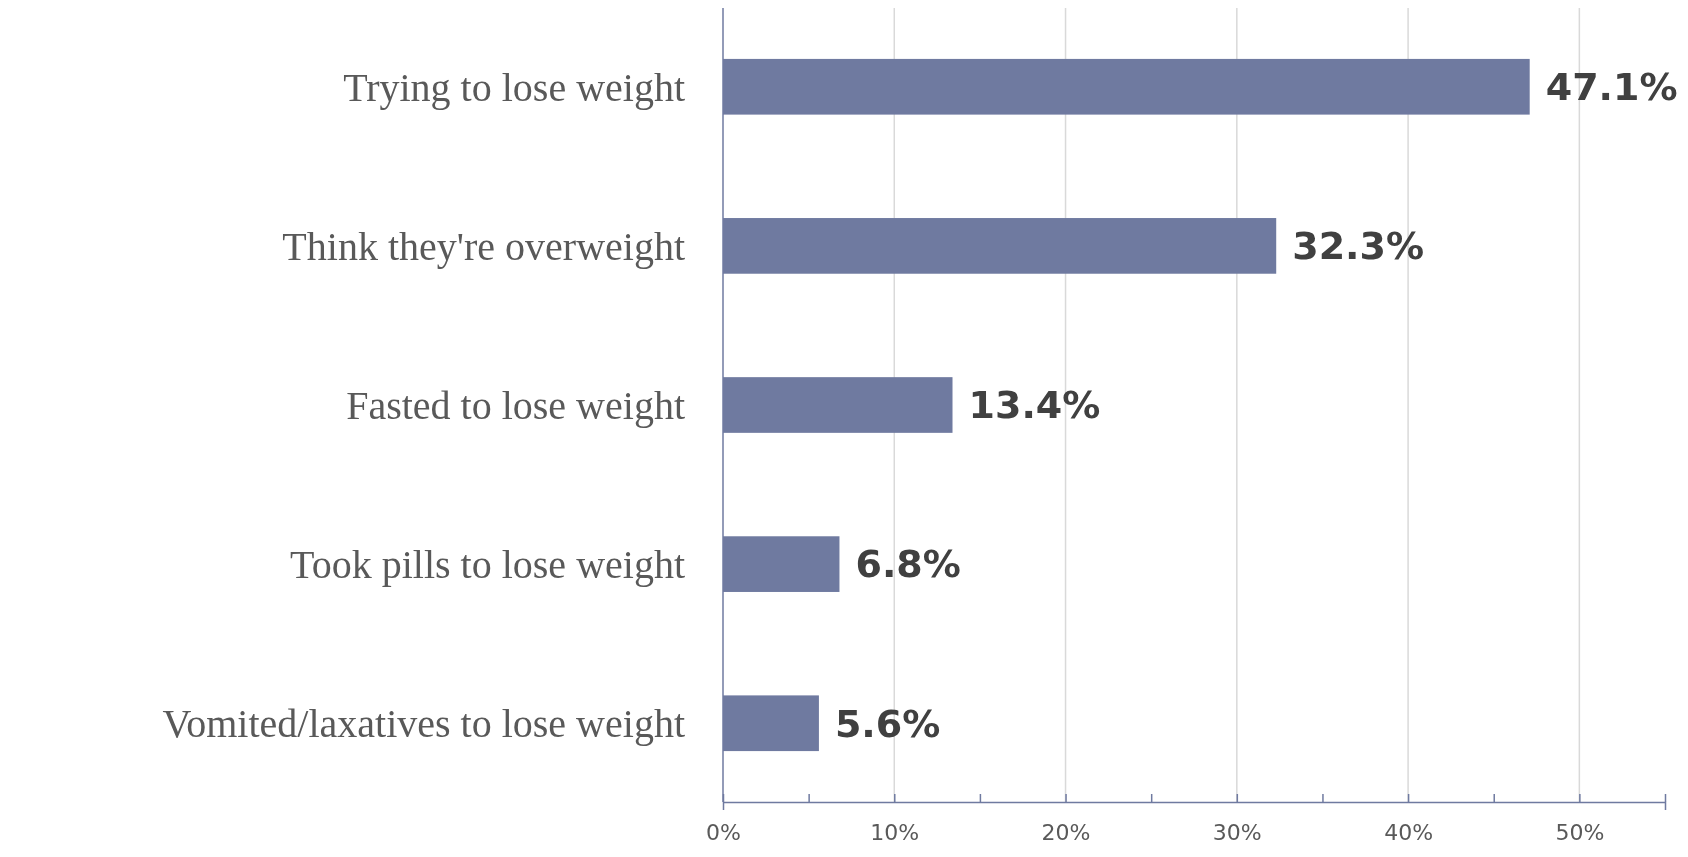  Describe the element at coordinates (908, 564) in the screenshot. I see `data-label: 6.8%` at that location.